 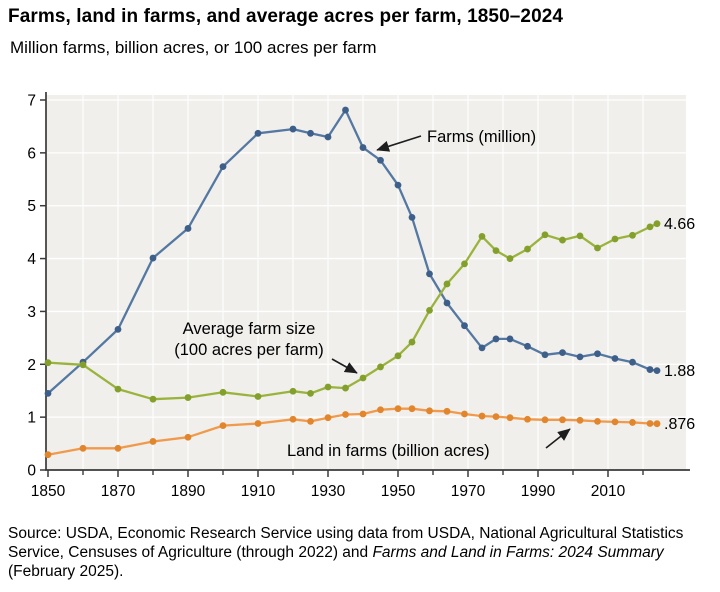 I want to click on y-tick-label: 0, so click(x=31, y=471).